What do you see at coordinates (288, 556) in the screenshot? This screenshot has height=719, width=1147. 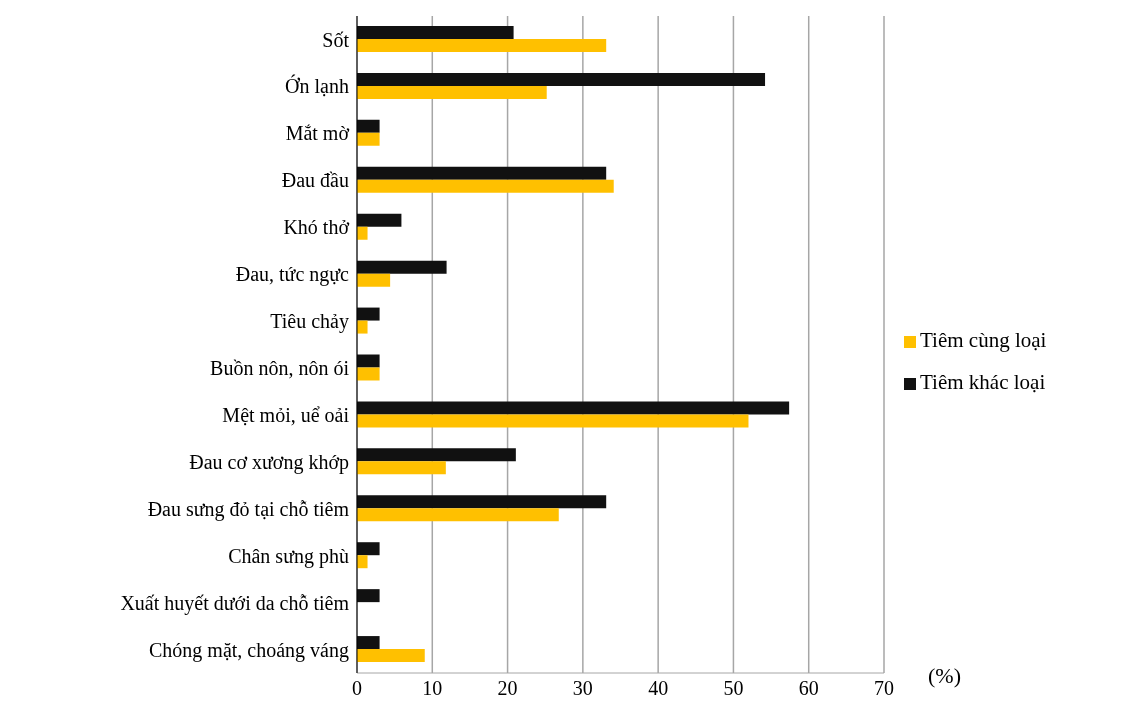 I see `y-tick-label: Chân sưng phù` at bounding box center [288, 556].